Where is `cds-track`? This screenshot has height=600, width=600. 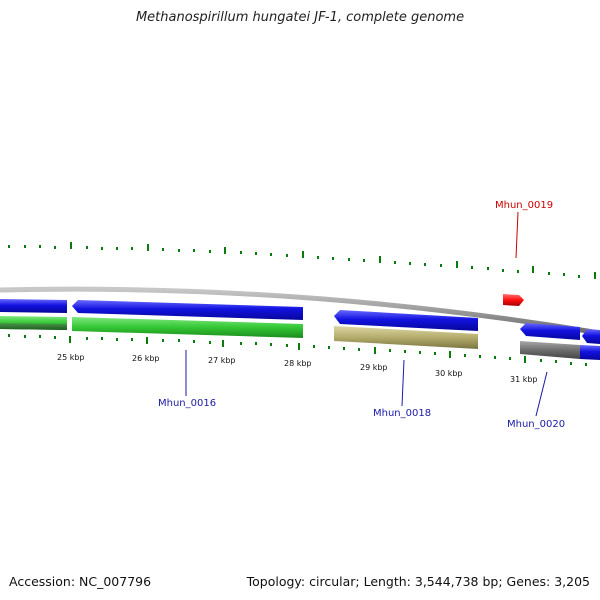 cds-track is located at coordinates (300, 321).